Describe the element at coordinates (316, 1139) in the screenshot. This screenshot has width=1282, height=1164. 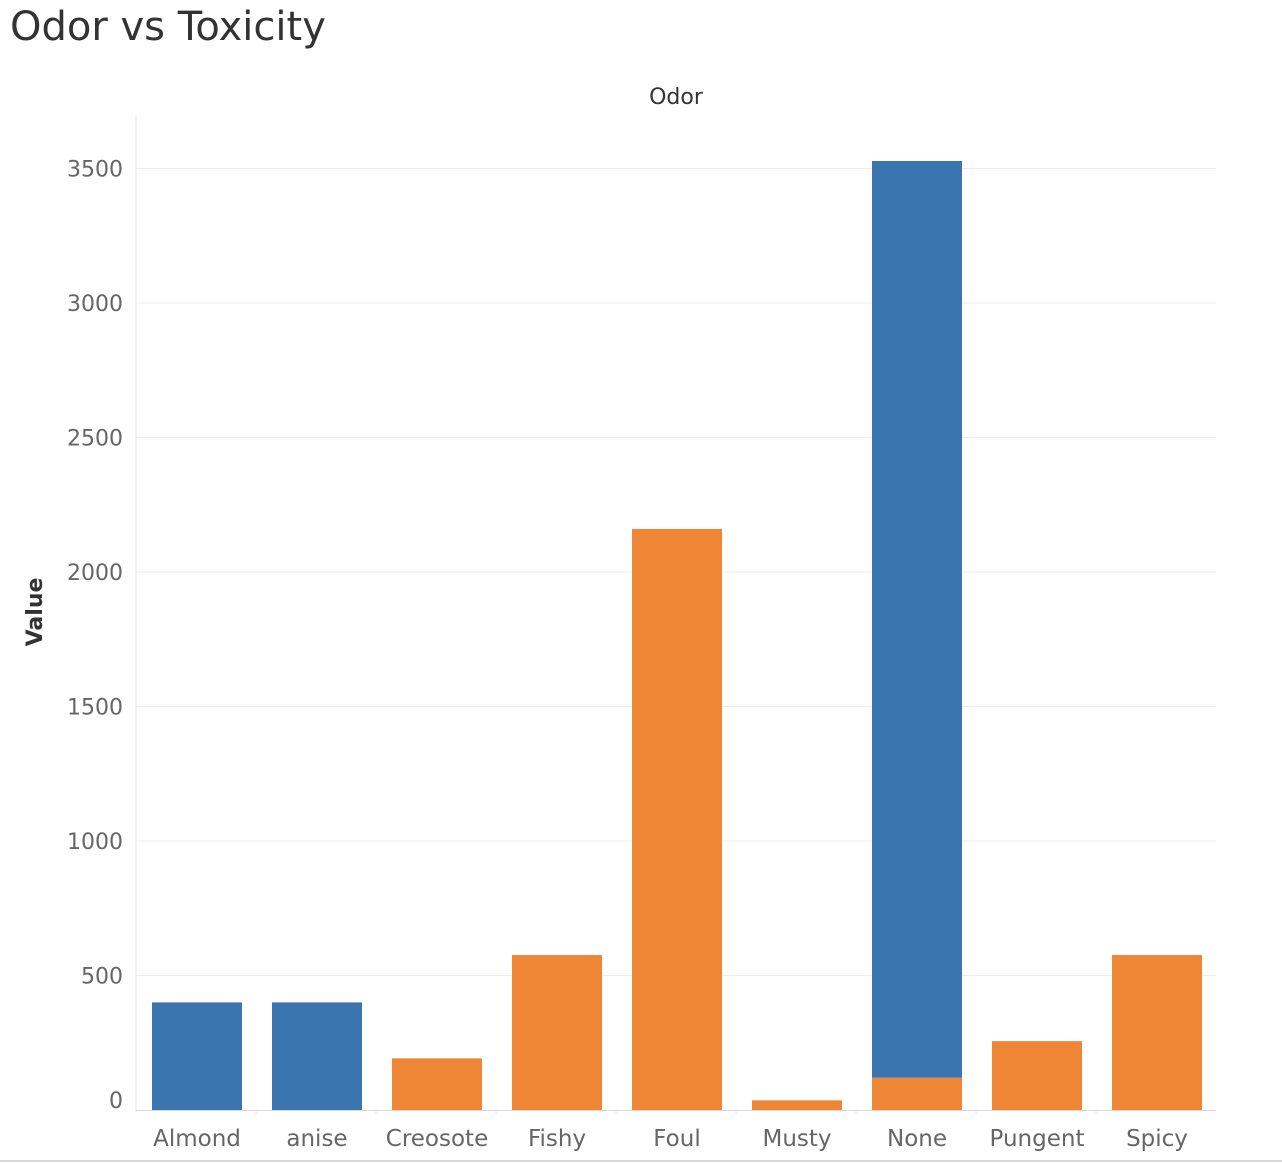
I see `x-tick-label: anise` at that location.